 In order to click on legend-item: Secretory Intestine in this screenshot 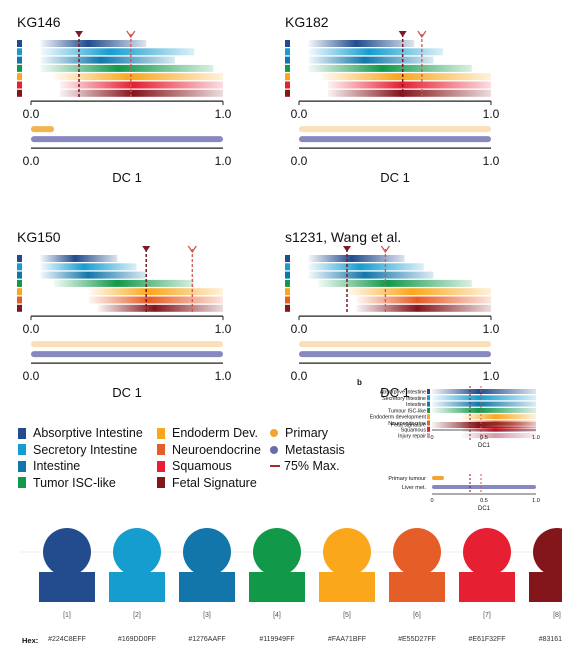, I will do `click(80, 450)`.